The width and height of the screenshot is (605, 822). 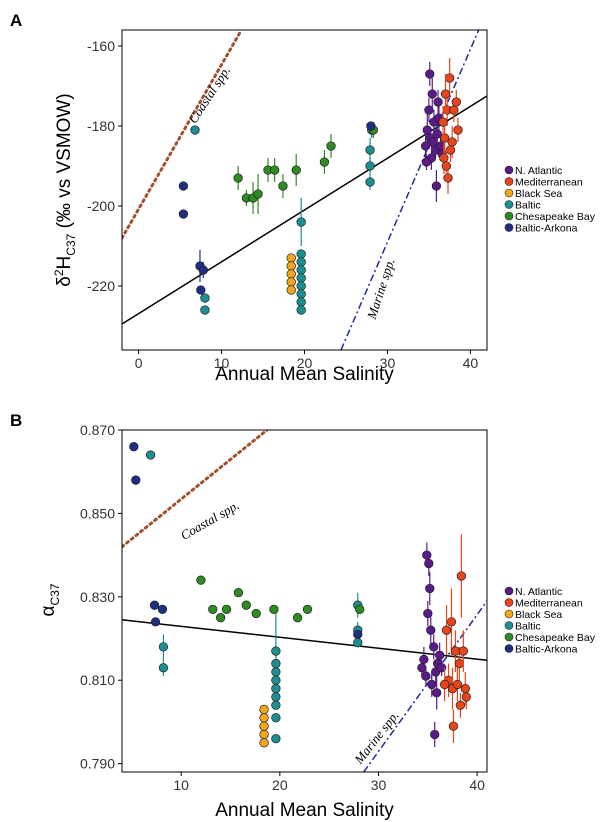 I want to click on panel-b-x-tick-label: 10, so click(x=181, y=785).